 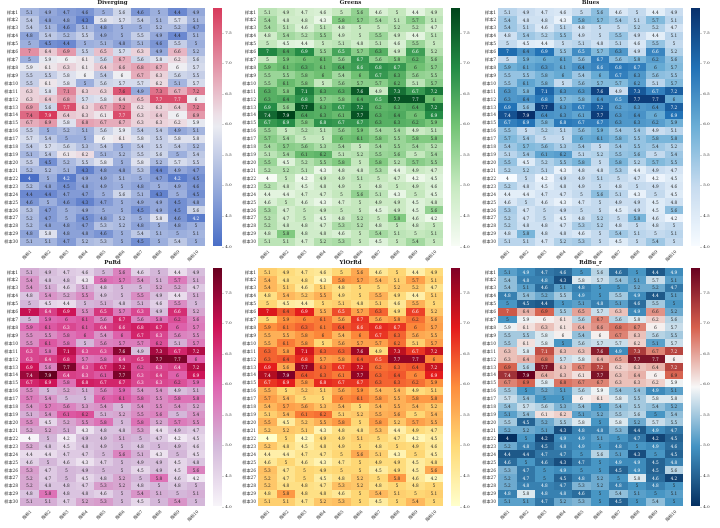 What do you see at coordinates (637, 170) in the screenshot?
I see `heatmap-cell: 4.4` at bounding box center [637, 170].